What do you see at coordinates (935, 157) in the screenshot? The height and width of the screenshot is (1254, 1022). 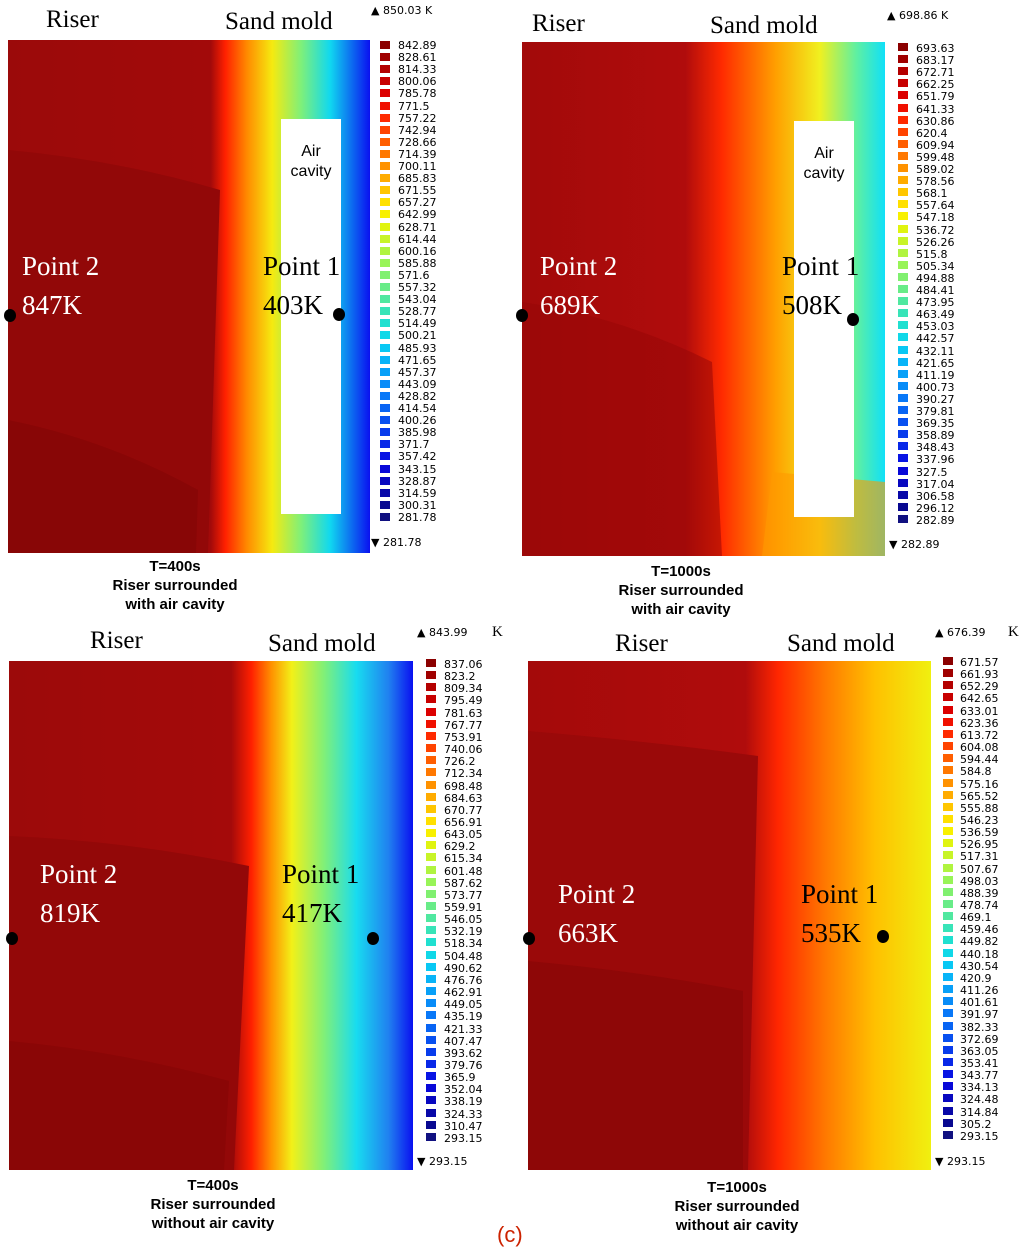 I see `colorbar-value: 599.48` at bounding box center [935, 157].